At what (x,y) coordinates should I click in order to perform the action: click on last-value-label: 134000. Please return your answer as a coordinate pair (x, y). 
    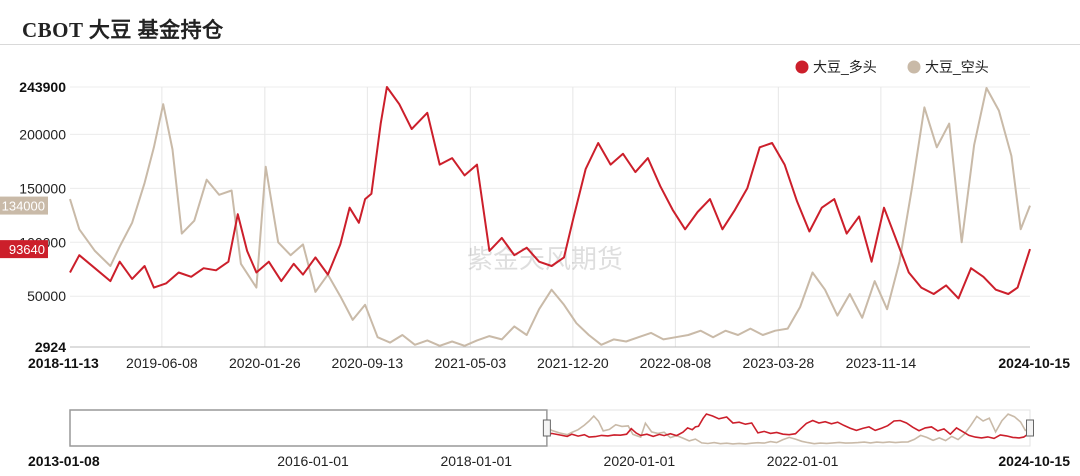
    Looking at the image, I should click on (23, 206).